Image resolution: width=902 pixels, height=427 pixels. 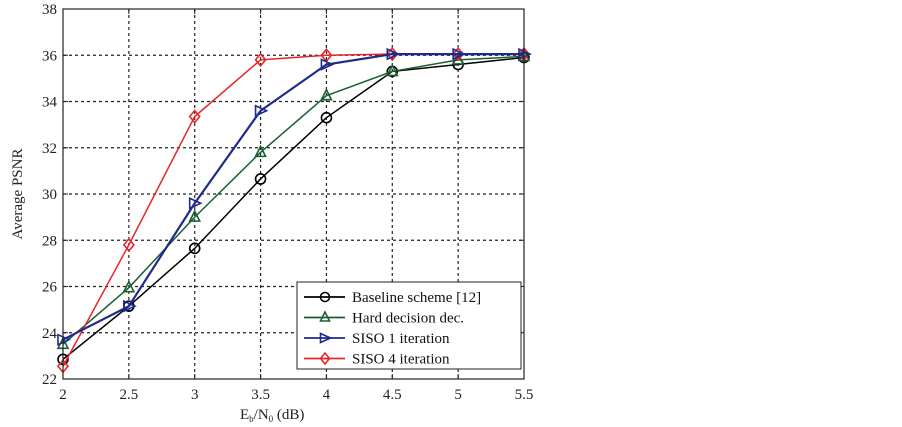 I want to click on x-tick-label: 3.5, so click(x=260, y=395).